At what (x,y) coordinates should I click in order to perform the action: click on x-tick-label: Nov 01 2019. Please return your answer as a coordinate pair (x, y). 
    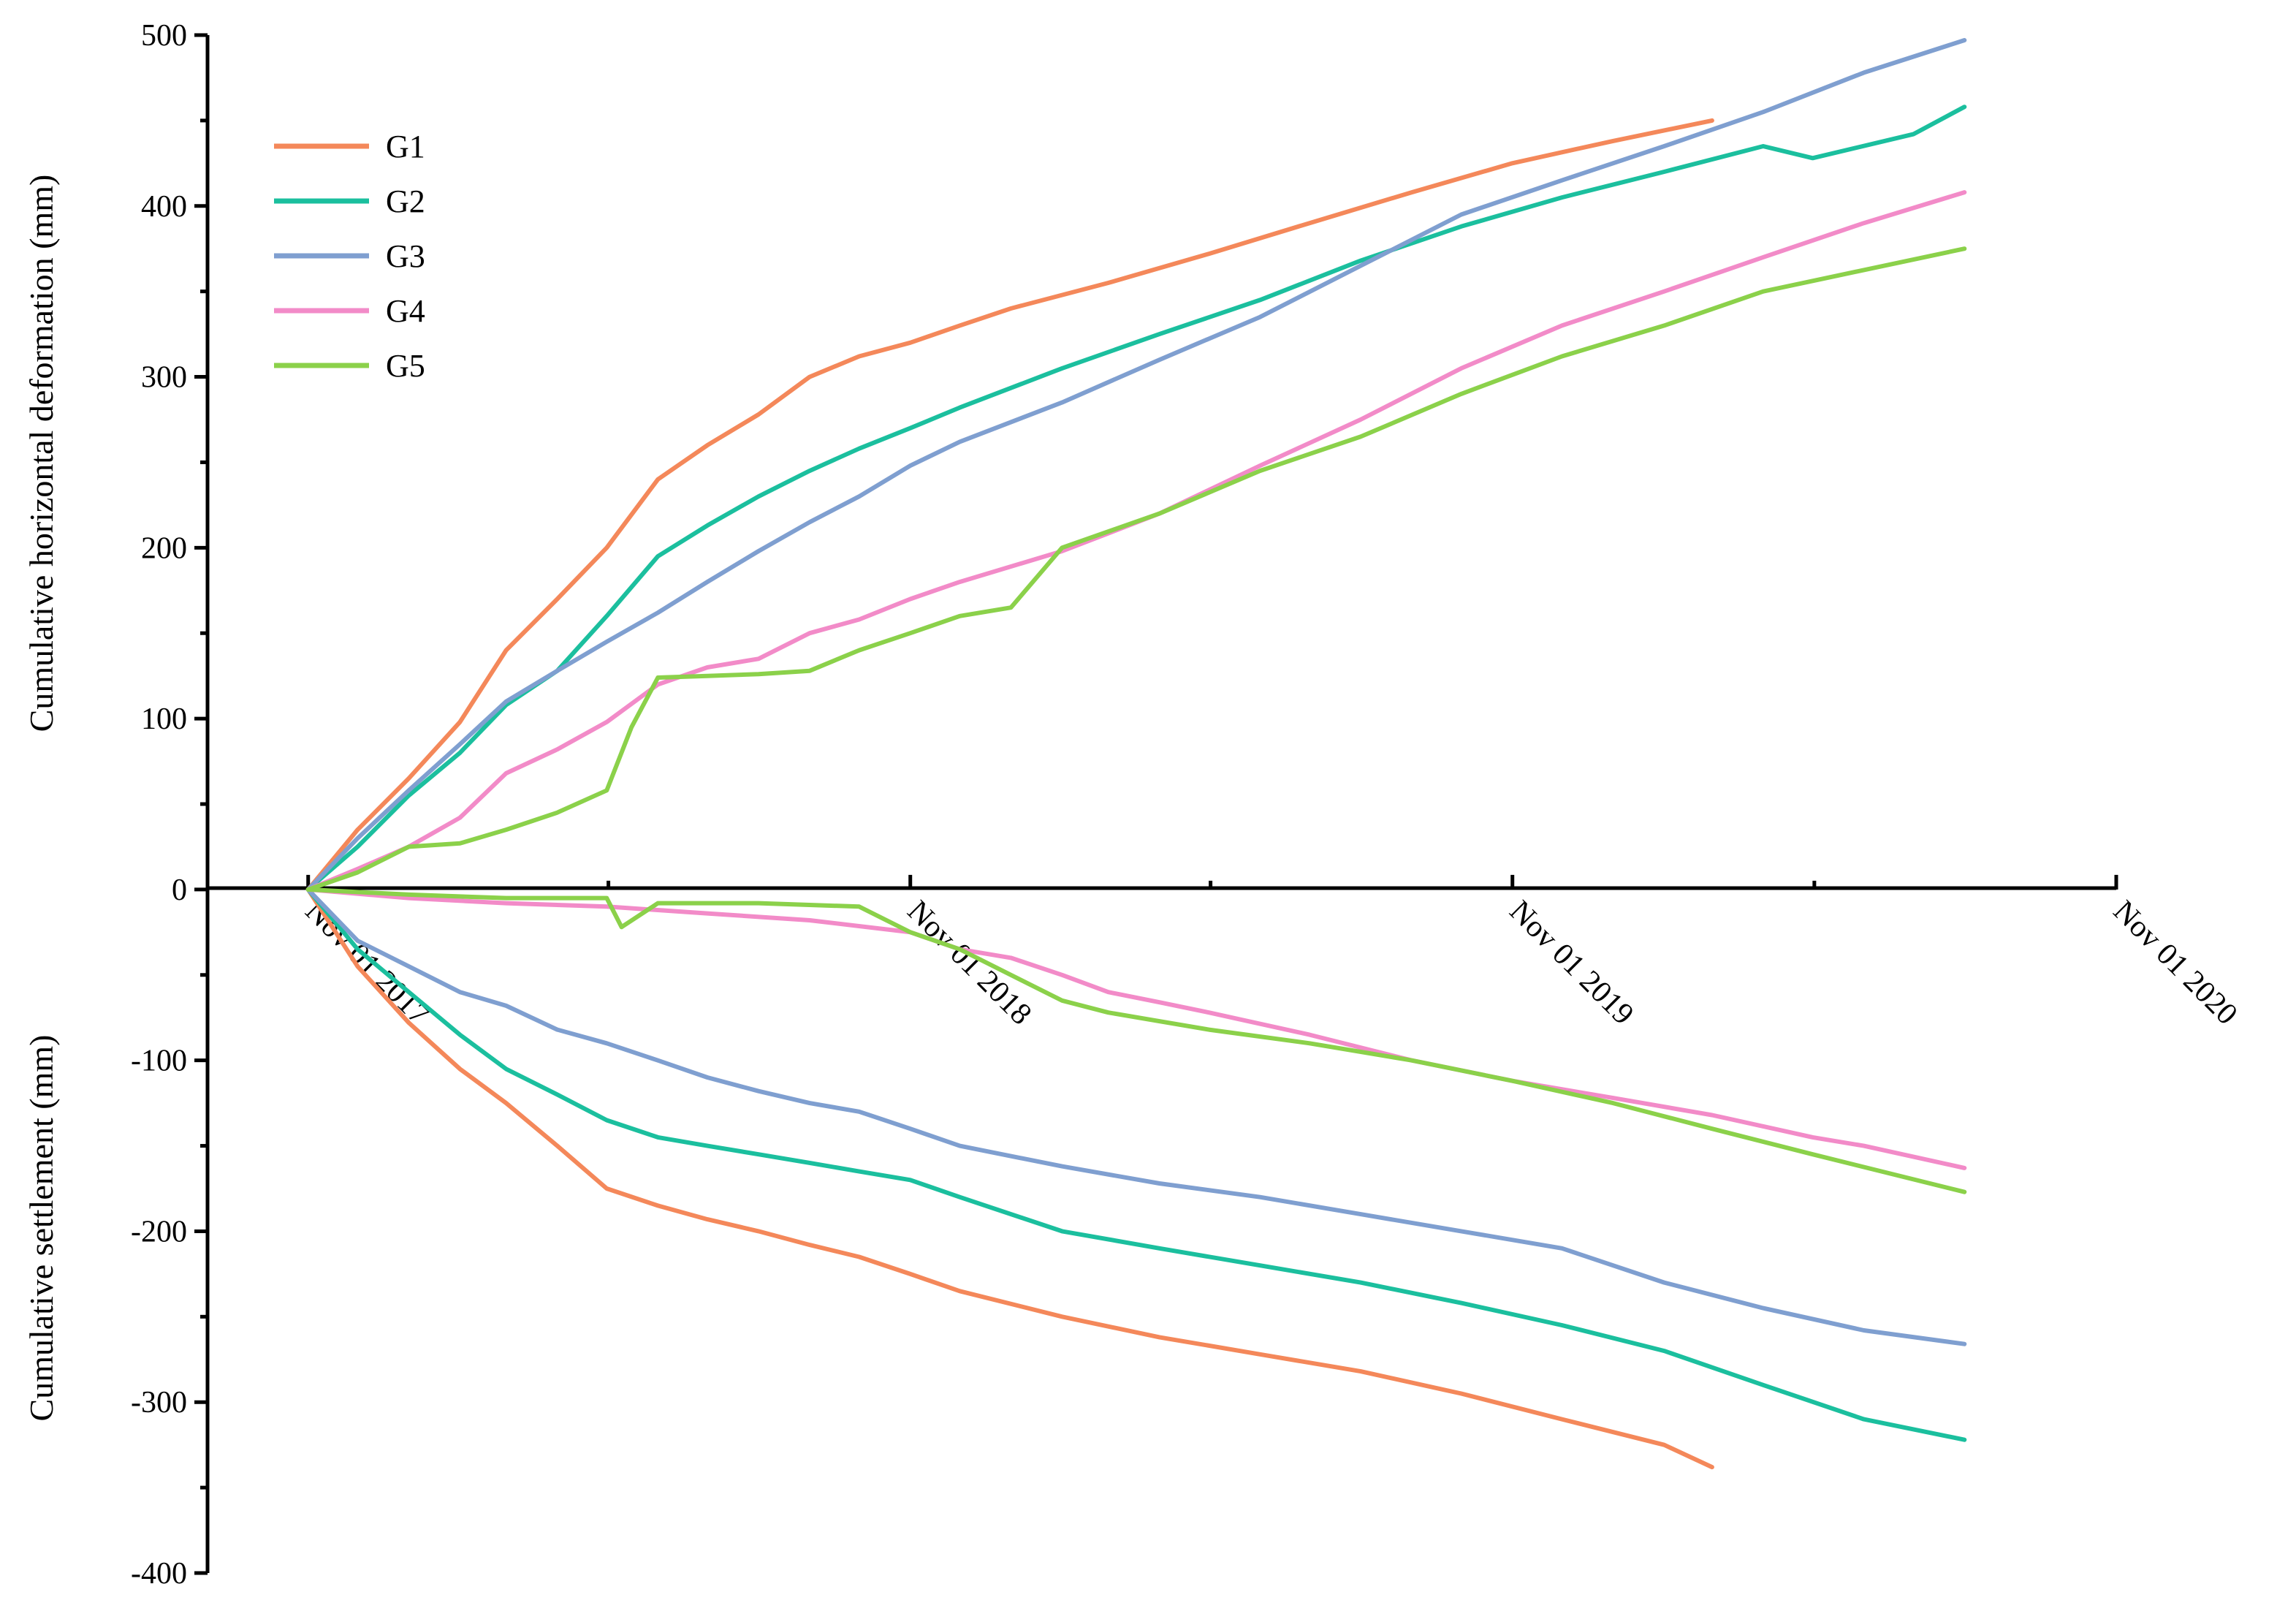
    Looking at the image, I should click on (1572, 962).